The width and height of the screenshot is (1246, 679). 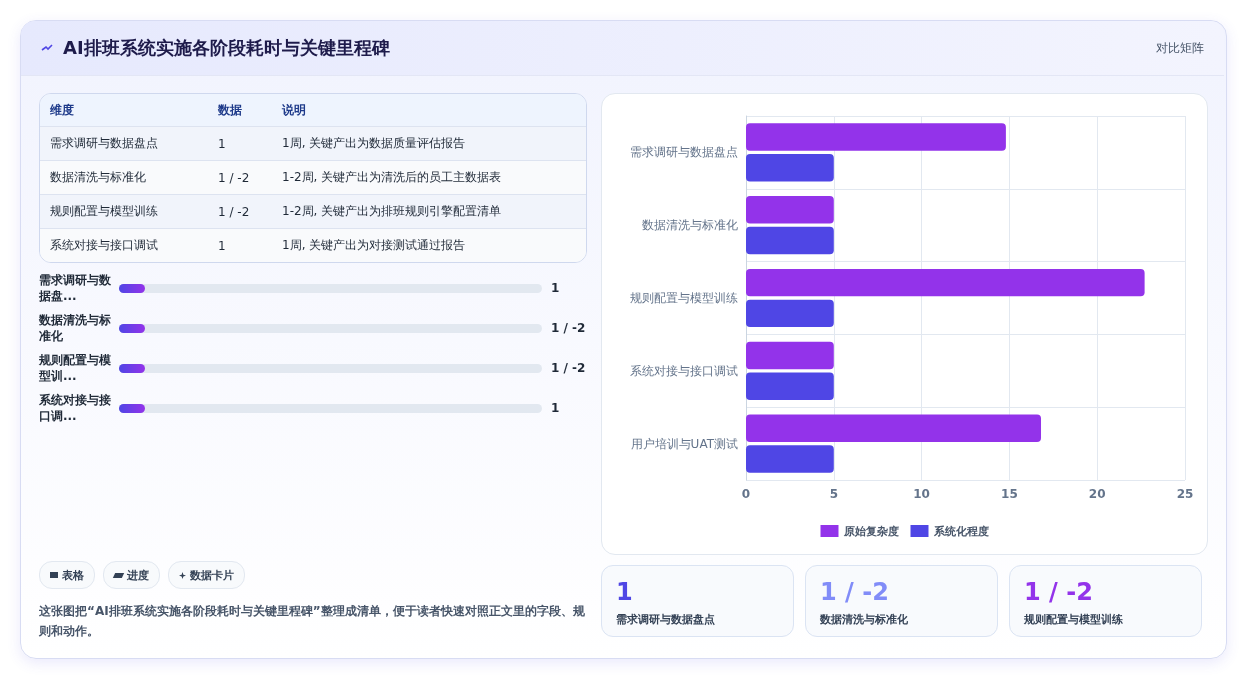 I want to click on text: AI排班系统实施各阶段耗时与关键里程碑, so click(x=226, y=48).